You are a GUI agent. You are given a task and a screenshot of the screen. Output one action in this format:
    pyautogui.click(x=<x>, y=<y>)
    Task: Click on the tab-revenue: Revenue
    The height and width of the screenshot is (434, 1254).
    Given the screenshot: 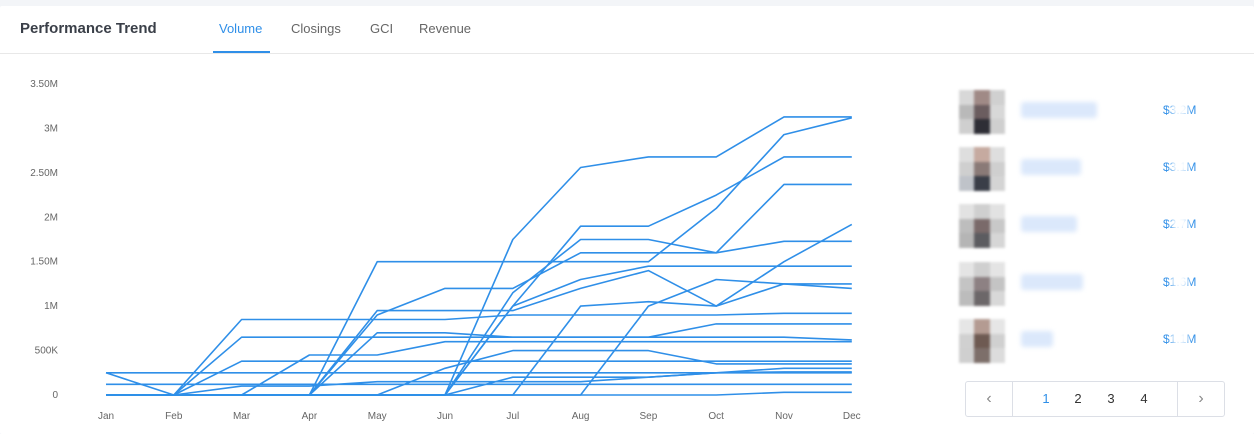 What is the action you would take?
    pyautogui.click(x=445, y=28)
    